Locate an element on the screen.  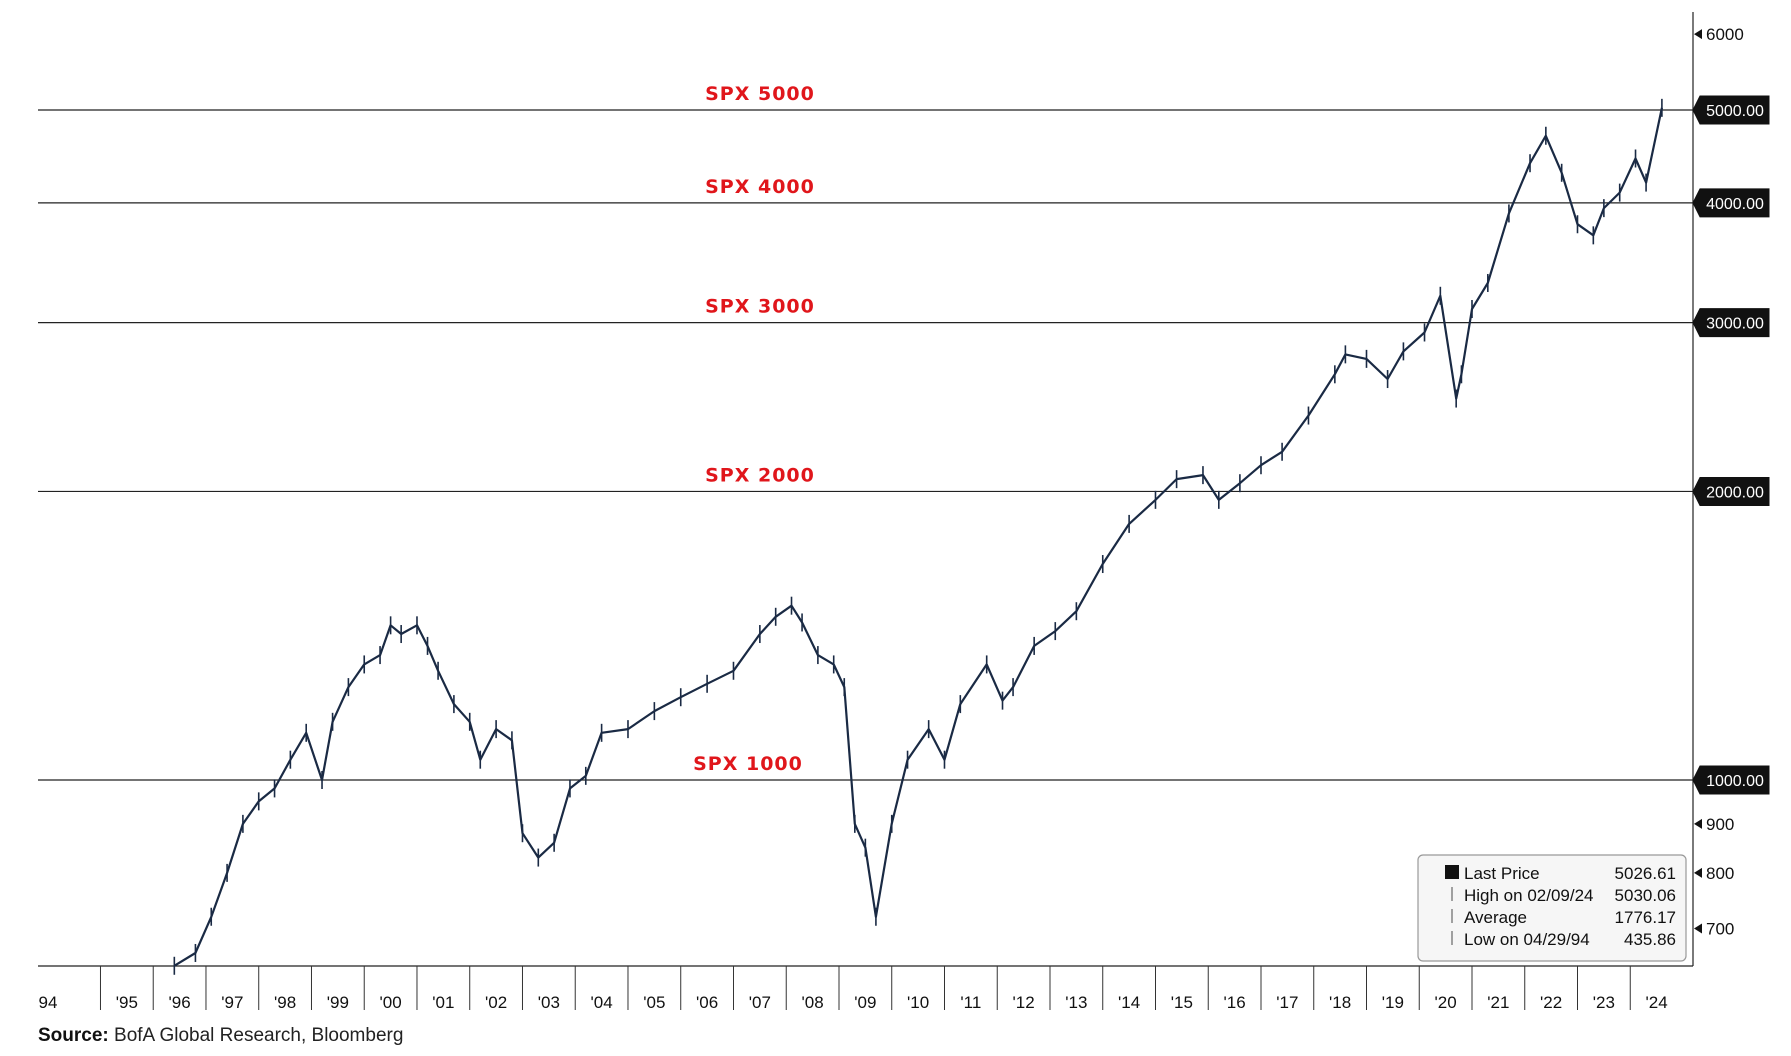
y-tick-label: 700 is located at coordinates (1720, 928).